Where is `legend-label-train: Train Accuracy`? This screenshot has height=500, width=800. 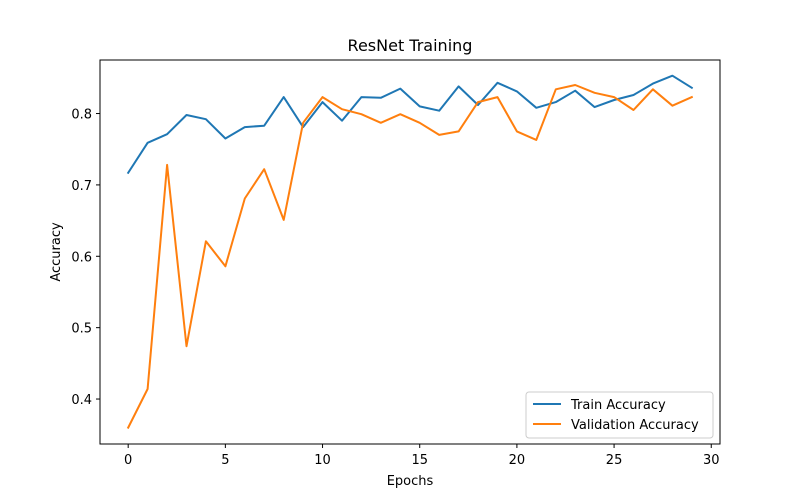 legend-label-train: Train Accuracy is located at coordinates (618, 405).